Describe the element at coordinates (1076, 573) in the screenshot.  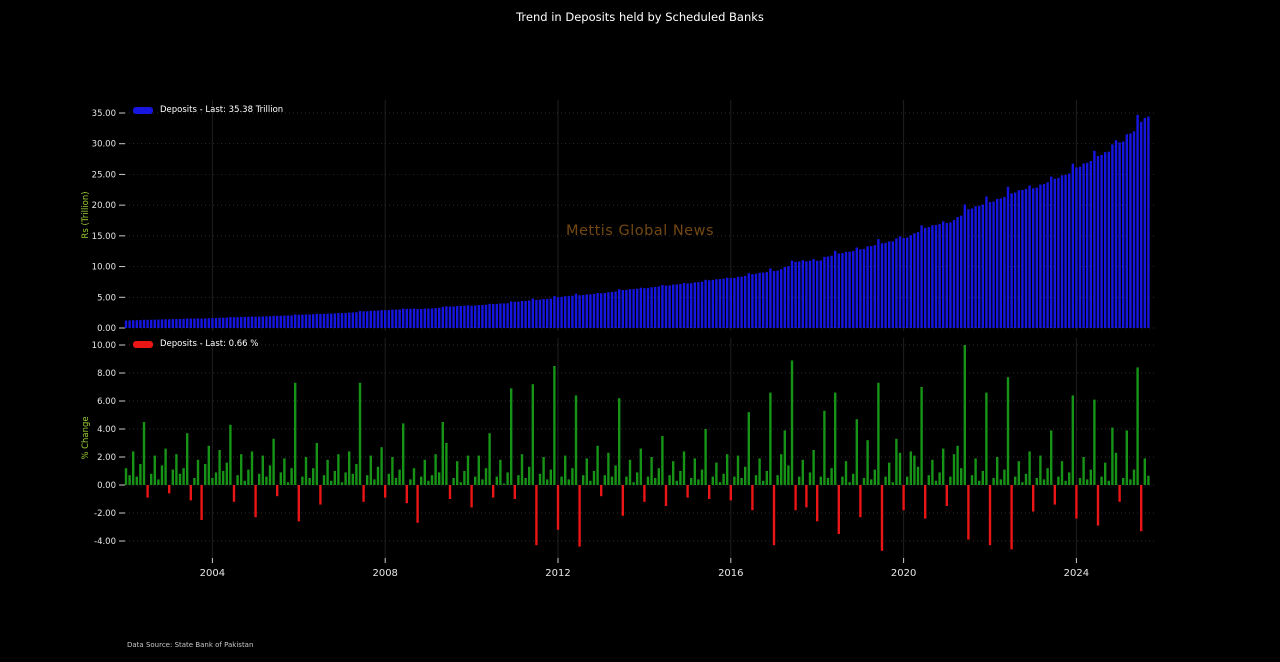
I see `x-tick-label: 2024` at that location.